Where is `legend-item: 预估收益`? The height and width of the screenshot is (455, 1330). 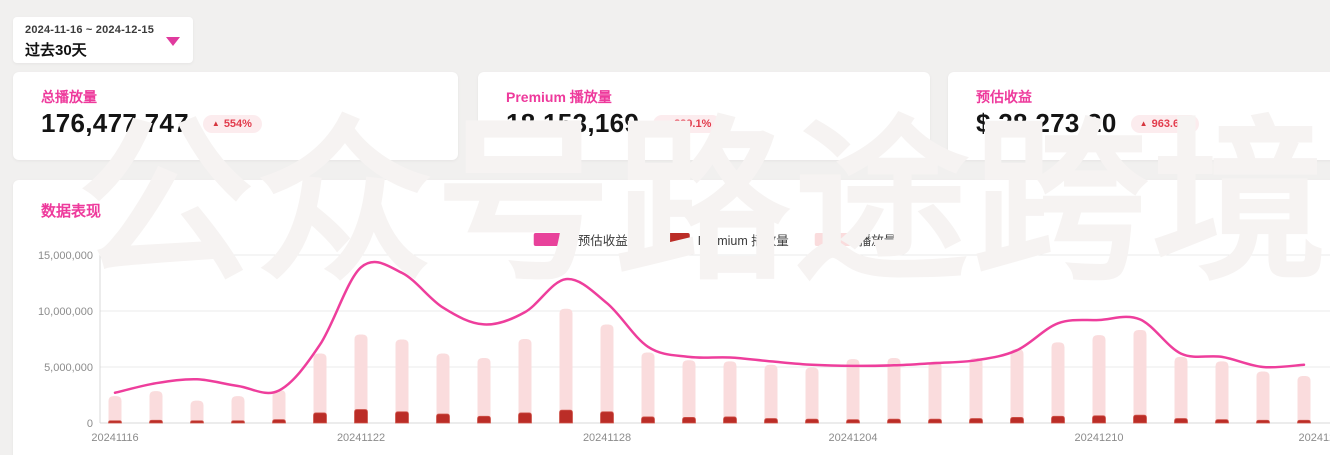 legend-item: 预估收益 is located at coordinates (580, 239).